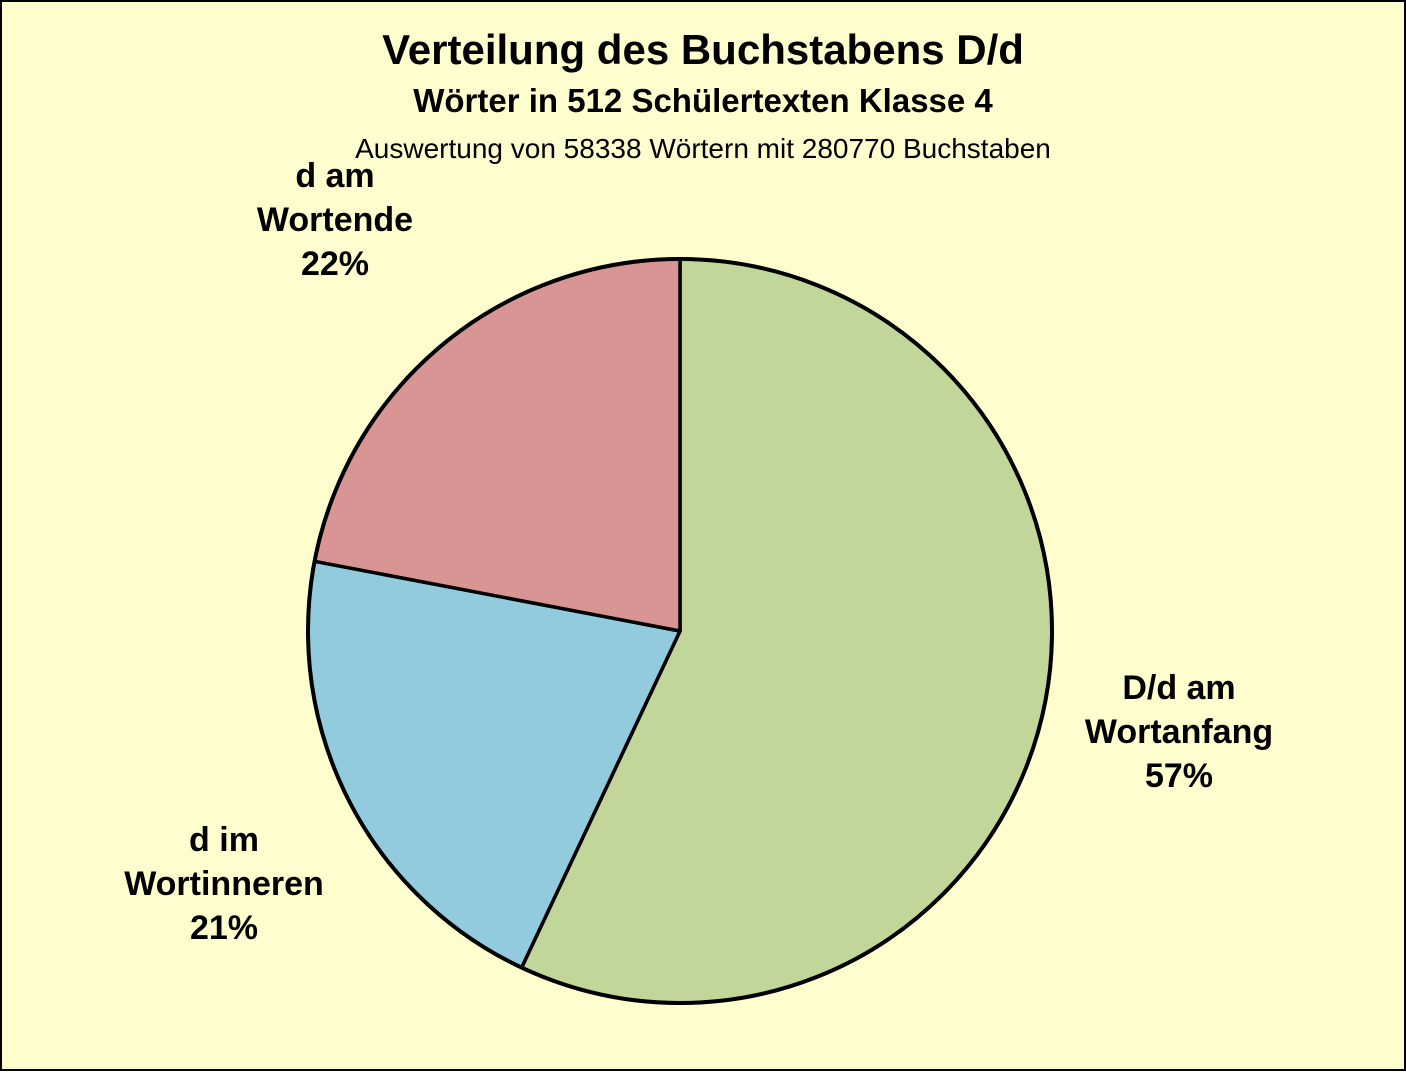 Image resolution: width=1406 pixels, height=1073 pixels. I want to click on chart-subtitle: Wörter in 512 Schülertexten Klasse 4, so click(703, 100).